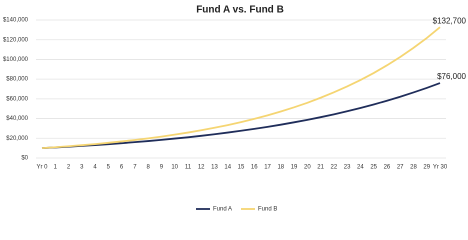 This screenshot has width=468, height=240. Describe the element at coordinates (17, 119) in the screenshot. I see `y-tick-label: $40,000` at that location.